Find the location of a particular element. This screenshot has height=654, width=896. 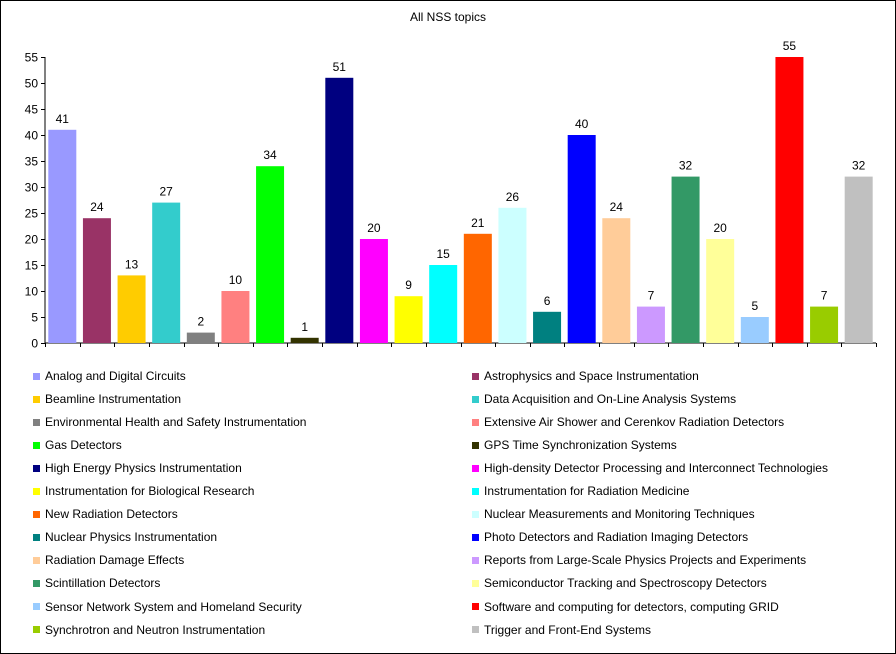

legend-label: Nuclear Physics Instrumentation is located at coordinates (131, 537).